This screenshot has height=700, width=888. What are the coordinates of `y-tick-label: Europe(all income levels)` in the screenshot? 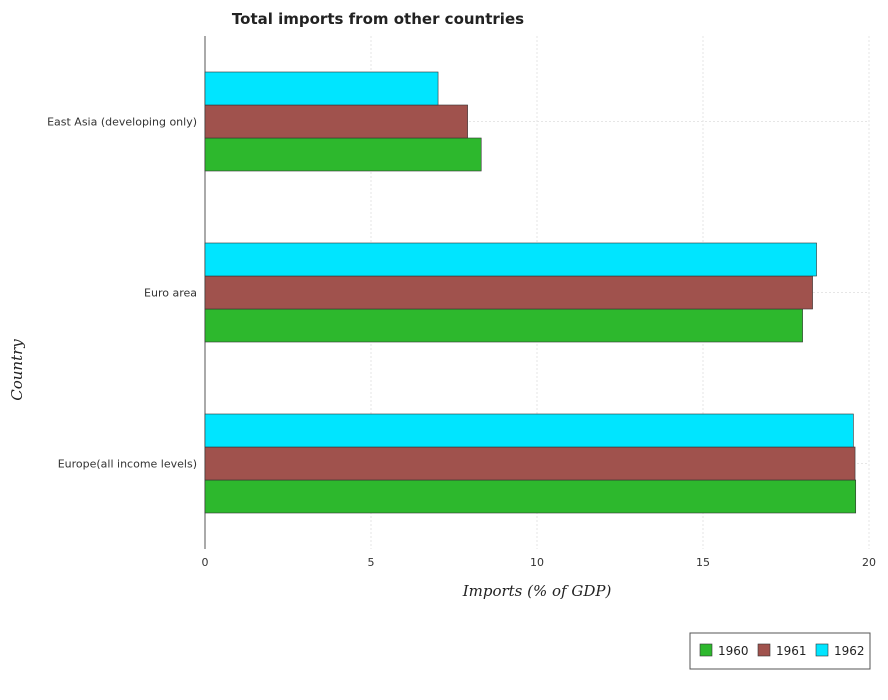 It's located at (127, 464).